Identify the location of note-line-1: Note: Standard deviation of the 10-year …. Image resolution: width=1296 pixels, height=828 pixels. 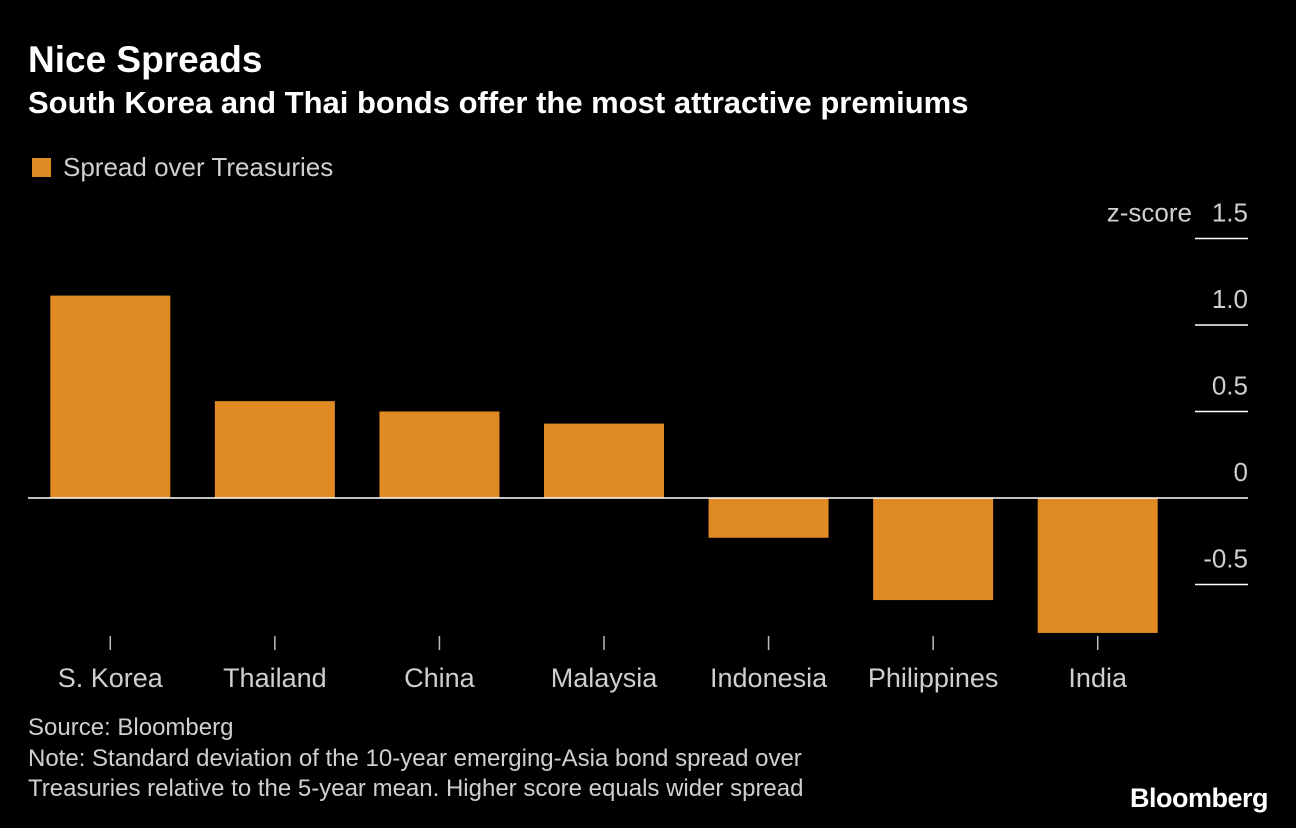
(415, 758).